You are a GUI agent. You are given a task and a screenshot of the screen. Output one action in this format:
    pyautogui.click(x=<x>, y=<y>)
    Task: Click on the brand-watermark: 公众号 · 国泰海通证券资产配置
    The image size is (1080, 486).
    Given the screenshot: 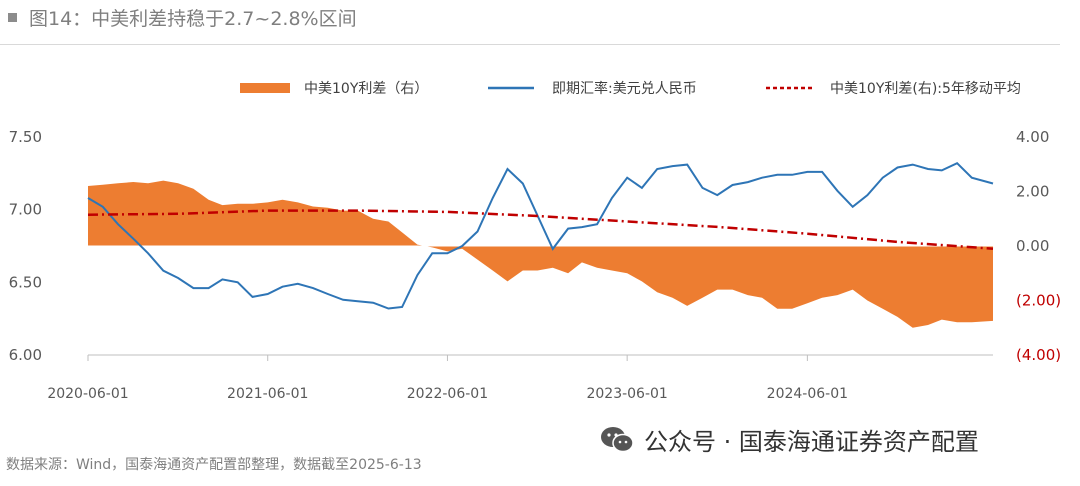 What is the action you would take?
    pyautogui.click(x=789, y=439)
    